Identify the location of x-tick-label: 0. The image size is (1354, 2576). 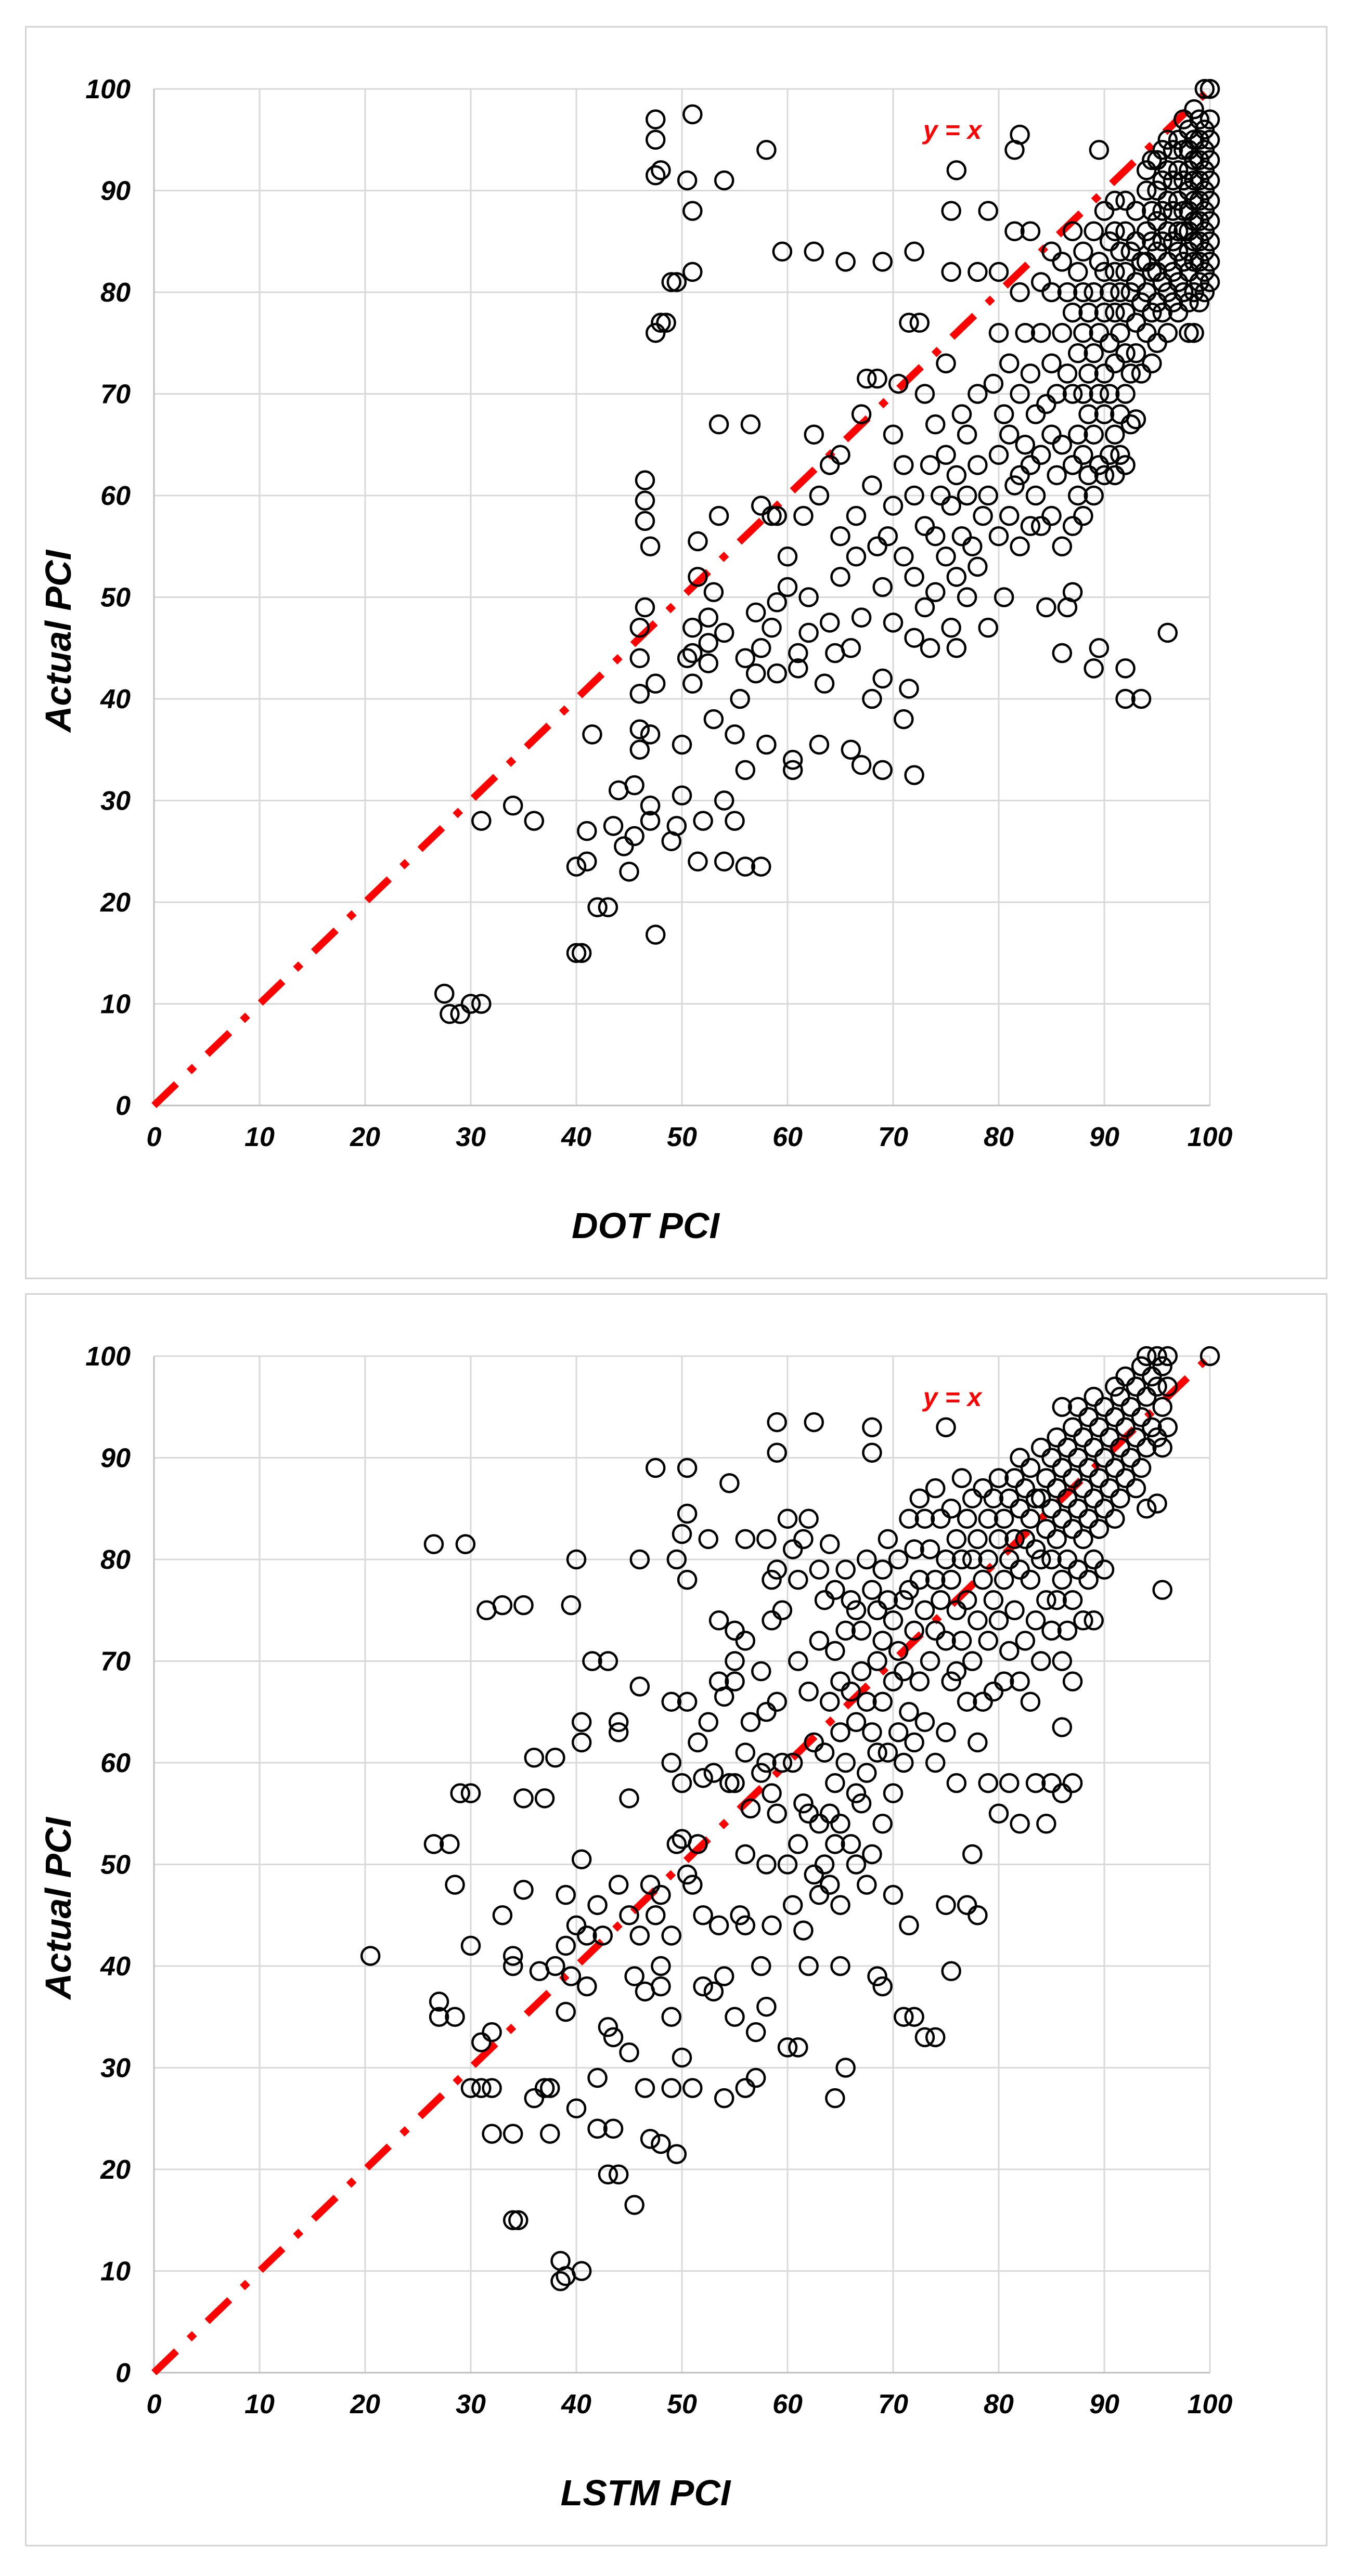
(154, 2404).